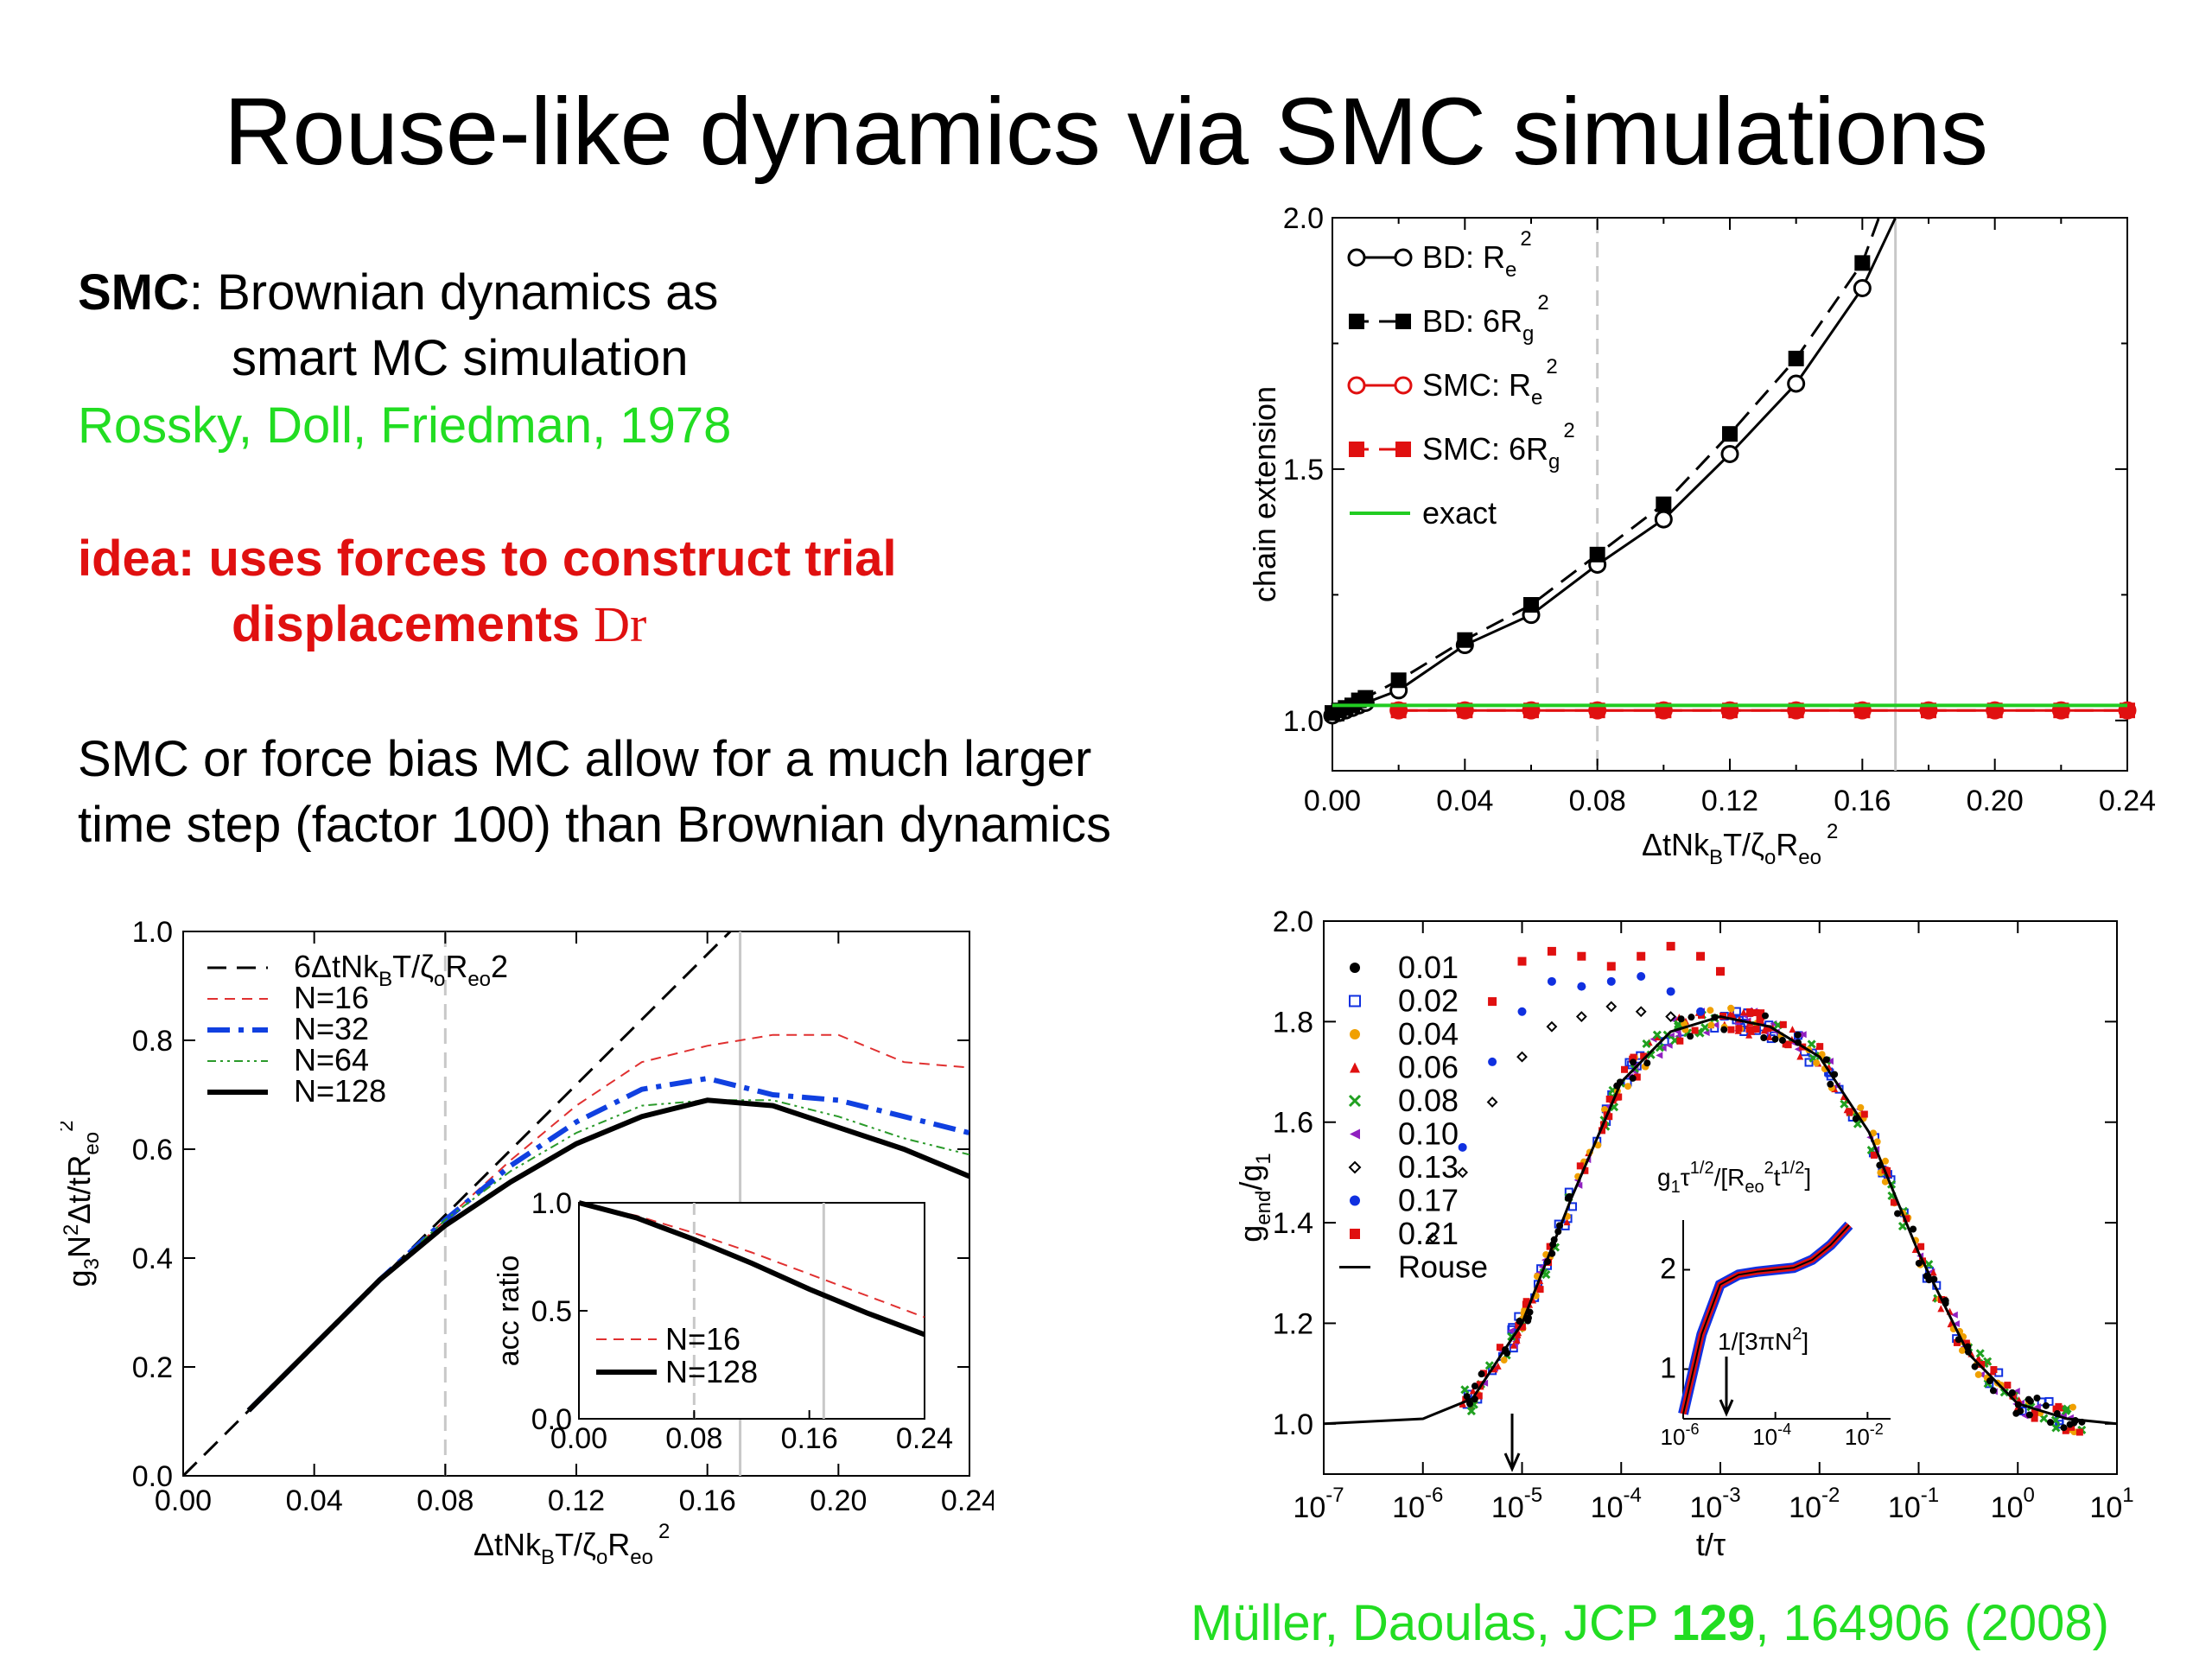  I want to click on inset-curve-rouse, so click(1766, 1319).